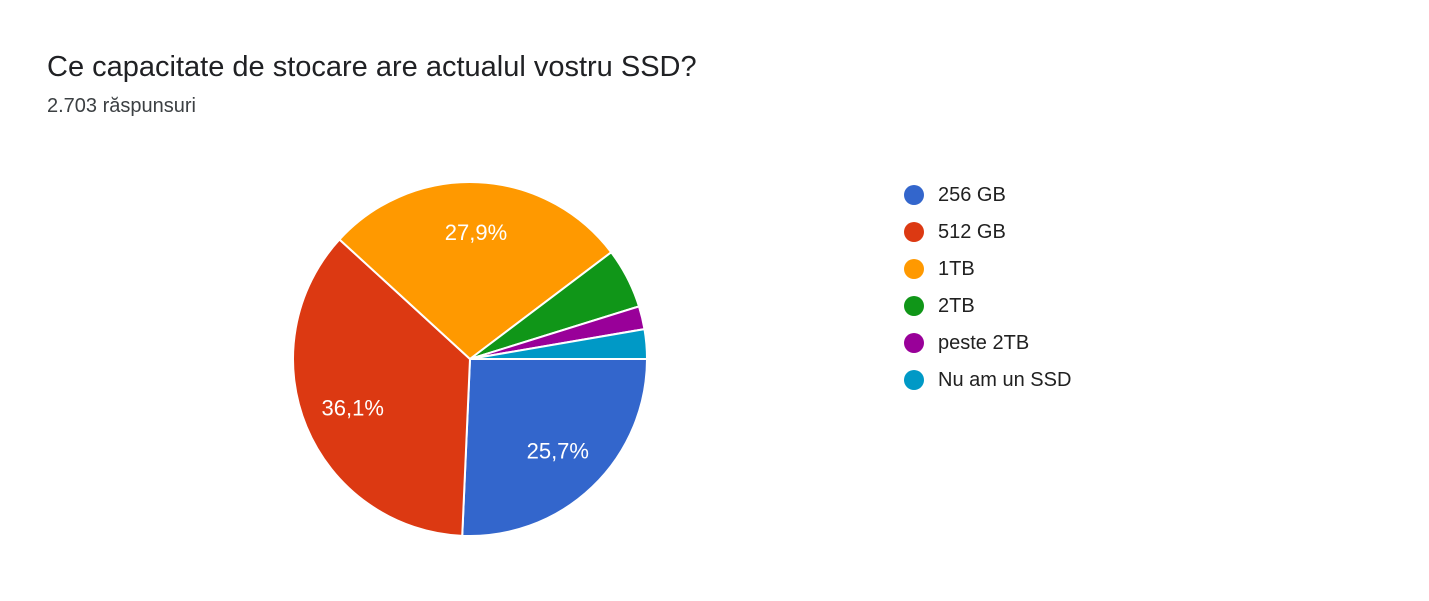 The image size is (1429, 601). I want to click on slice-percent-label-1tb: 27,9%, so click(476, 232).